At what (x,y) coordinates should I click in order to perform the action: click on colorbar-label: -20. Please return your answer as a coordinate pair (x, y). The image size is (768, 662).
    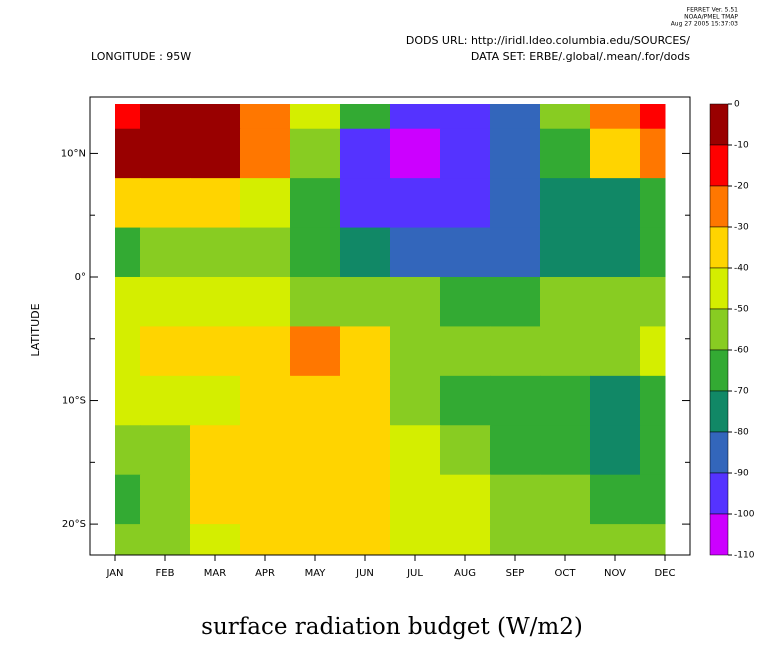
    Looking at the image, I should click on (741, 187).